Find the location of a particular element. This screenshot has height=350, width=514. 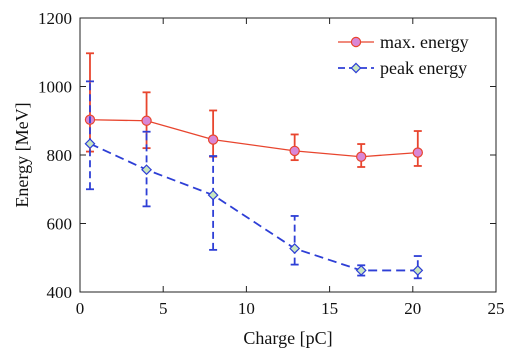

y-axis-title: Energy [MeV] is located at coordinates (22, 154).